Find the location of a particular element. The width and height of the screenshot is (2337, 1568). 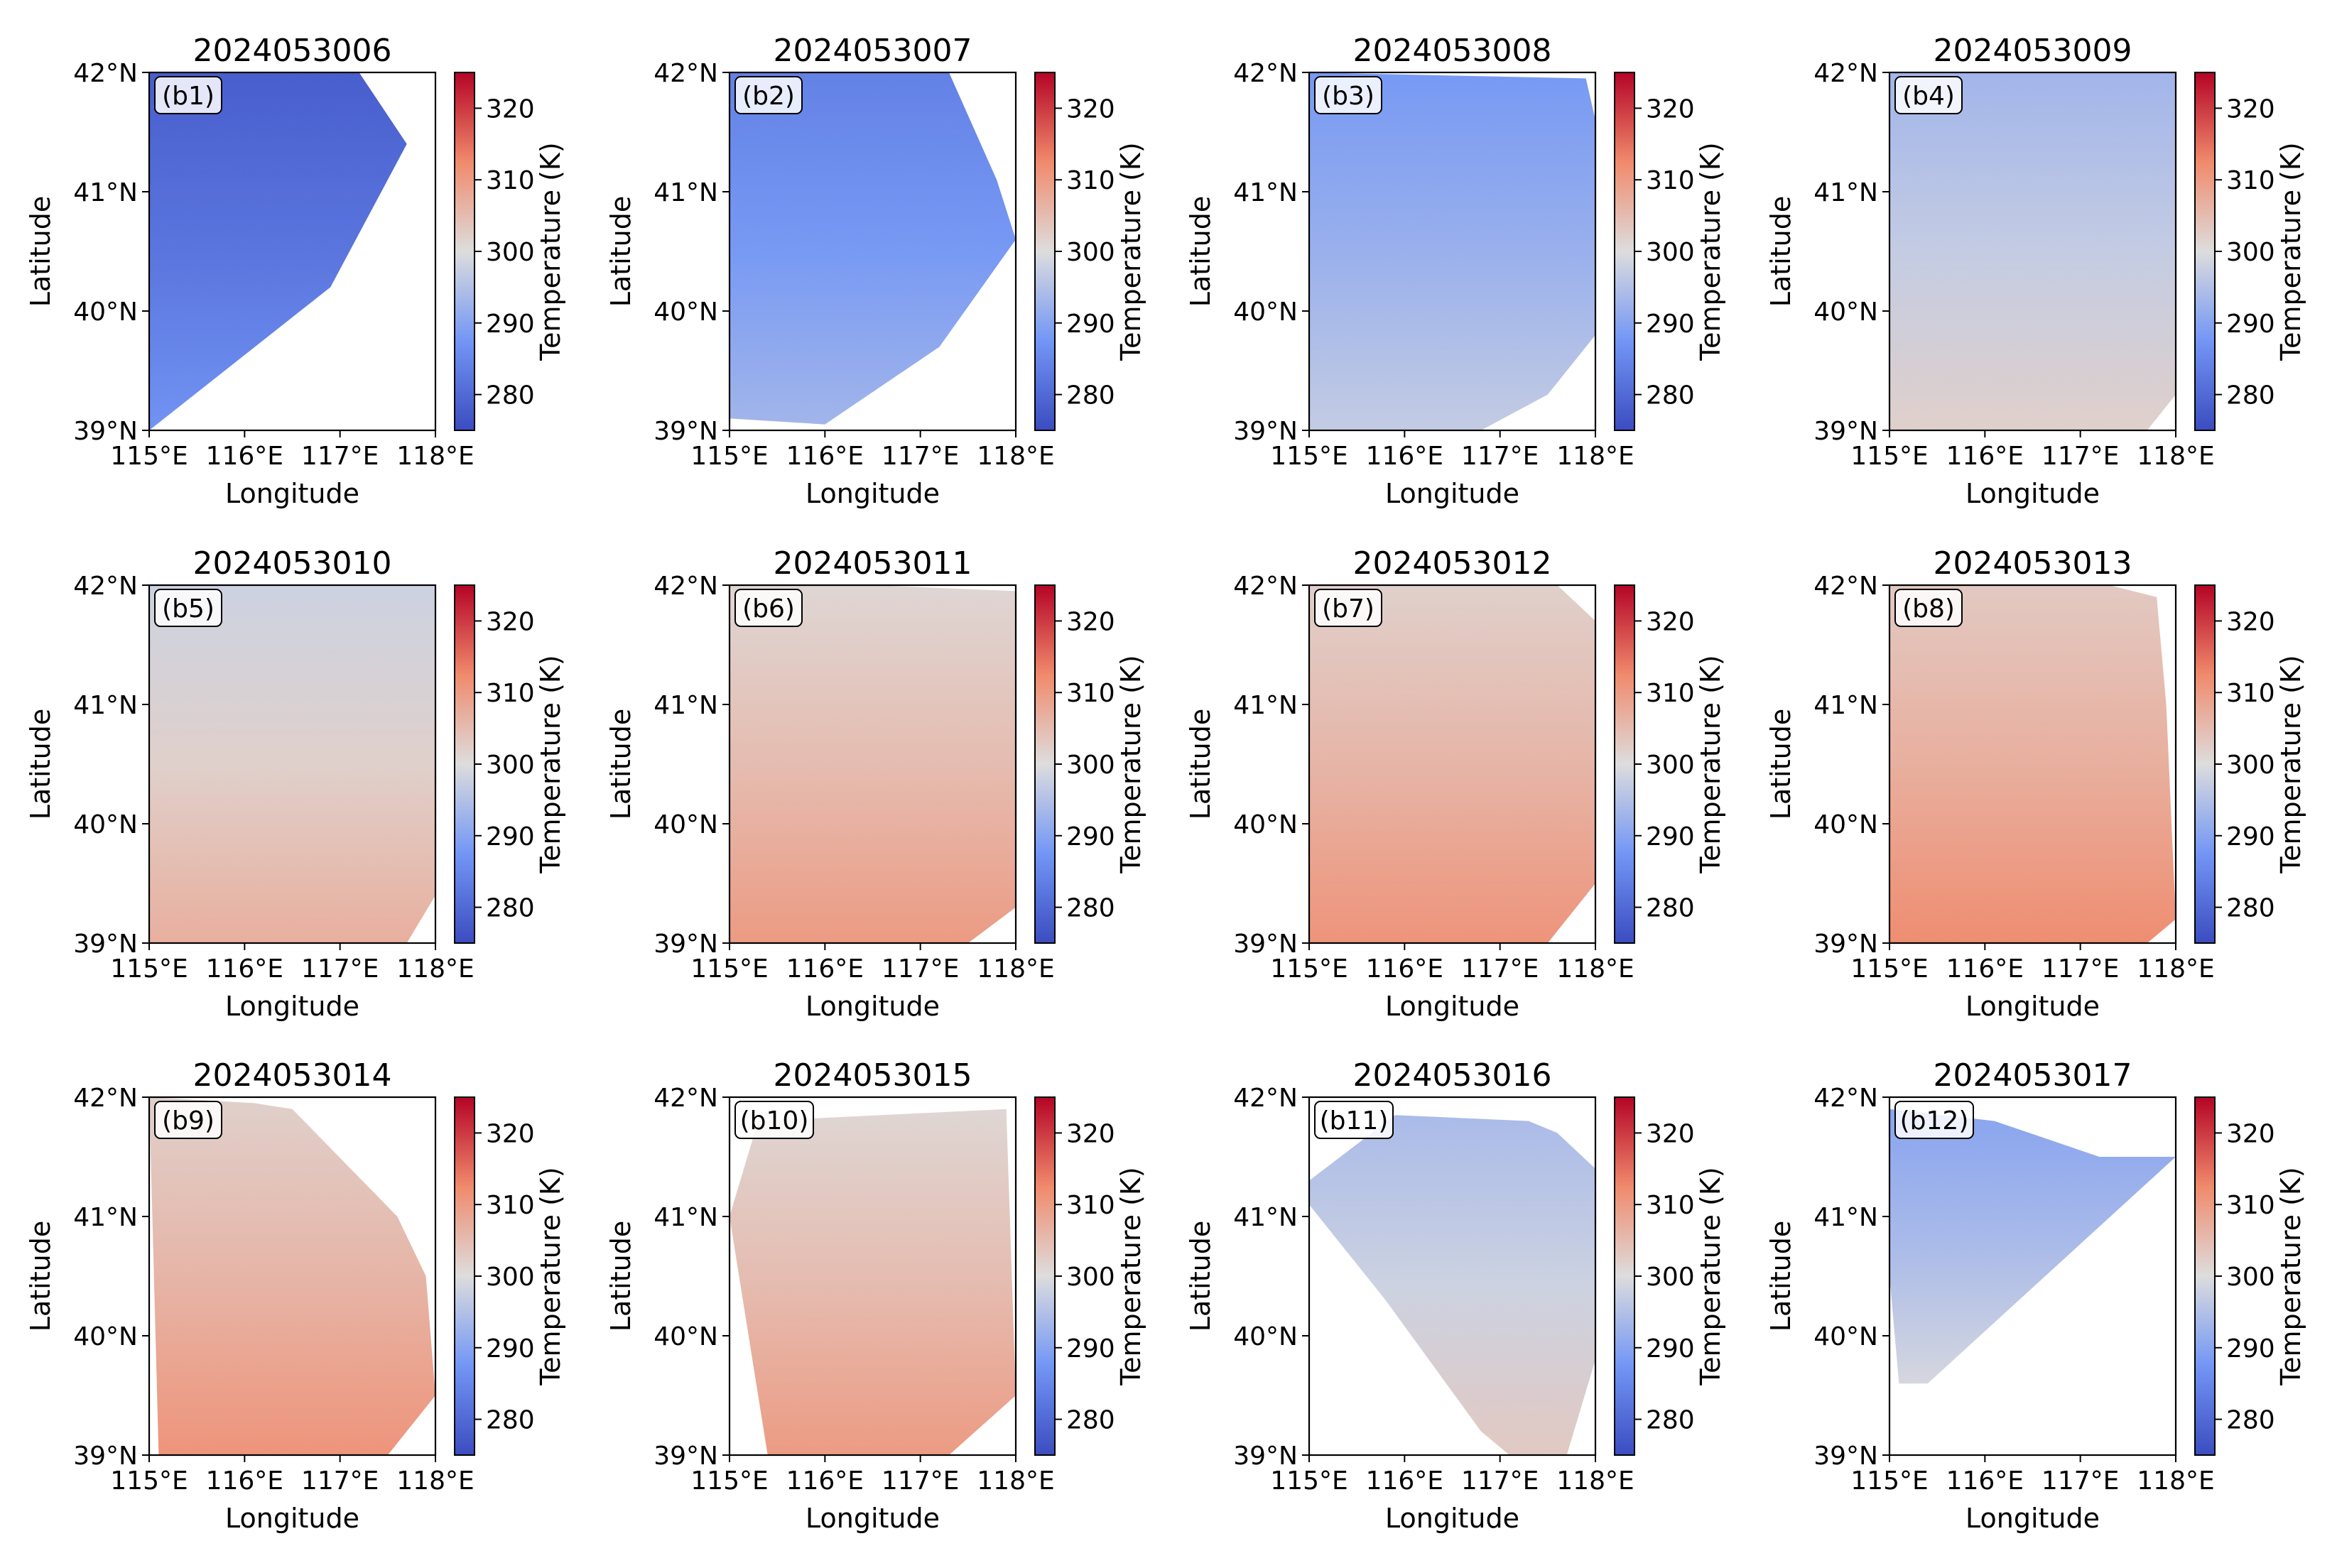

panel-label-box is located at coordinates (774, 1120).